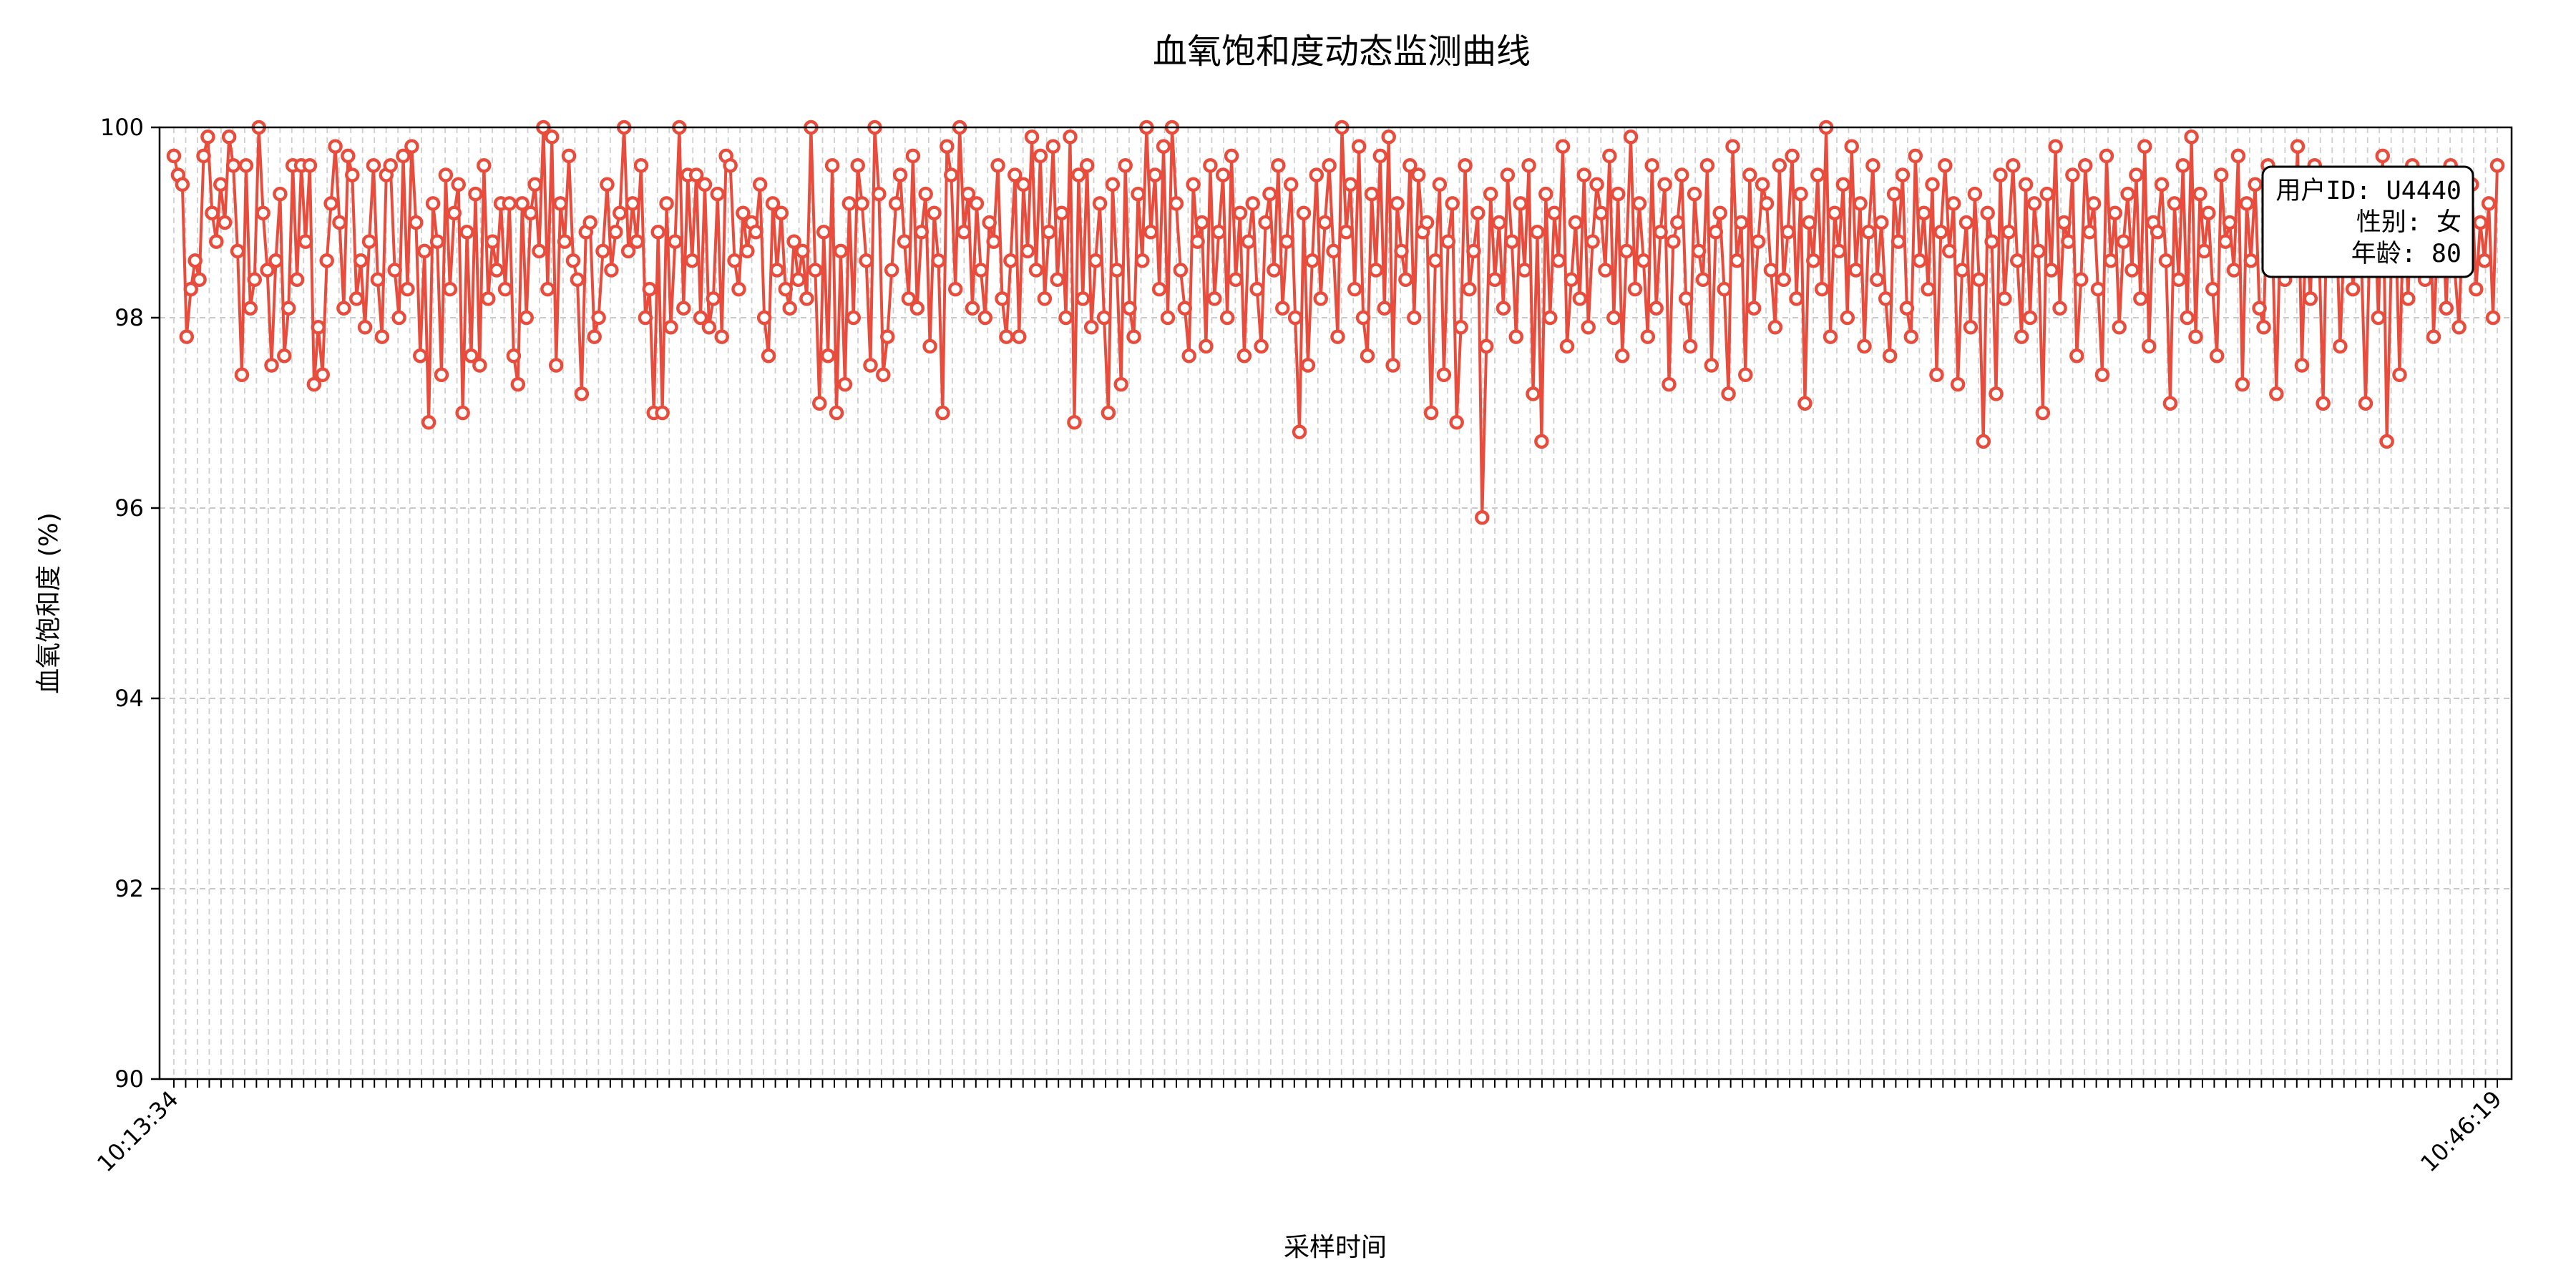  Describe the element at coordinates (129, 1079) in the screenshot. I see `y-tick-label: 90` at that location.